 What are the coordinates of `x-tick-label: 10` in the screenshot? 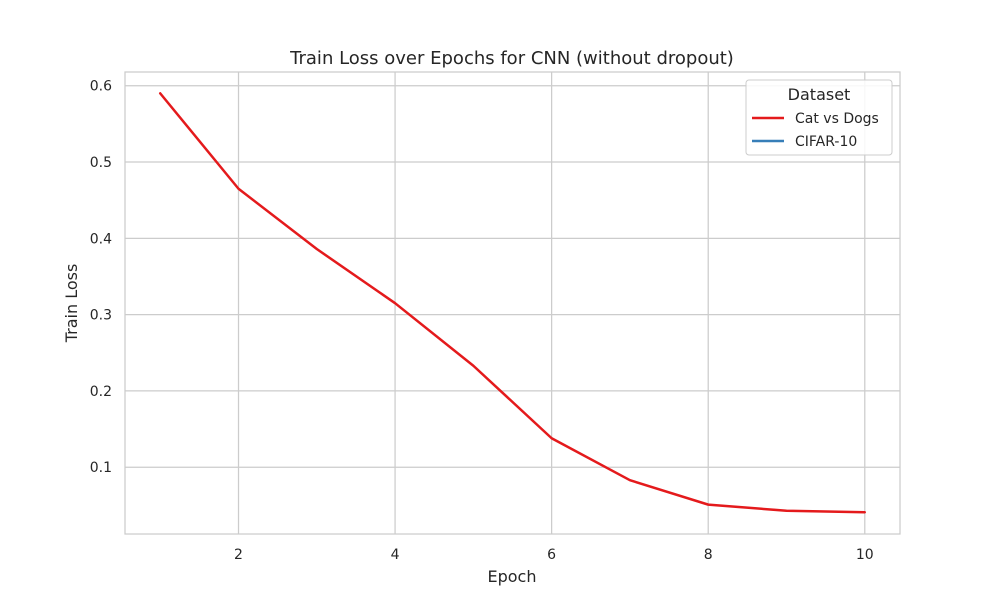 It's located at (865, 555).